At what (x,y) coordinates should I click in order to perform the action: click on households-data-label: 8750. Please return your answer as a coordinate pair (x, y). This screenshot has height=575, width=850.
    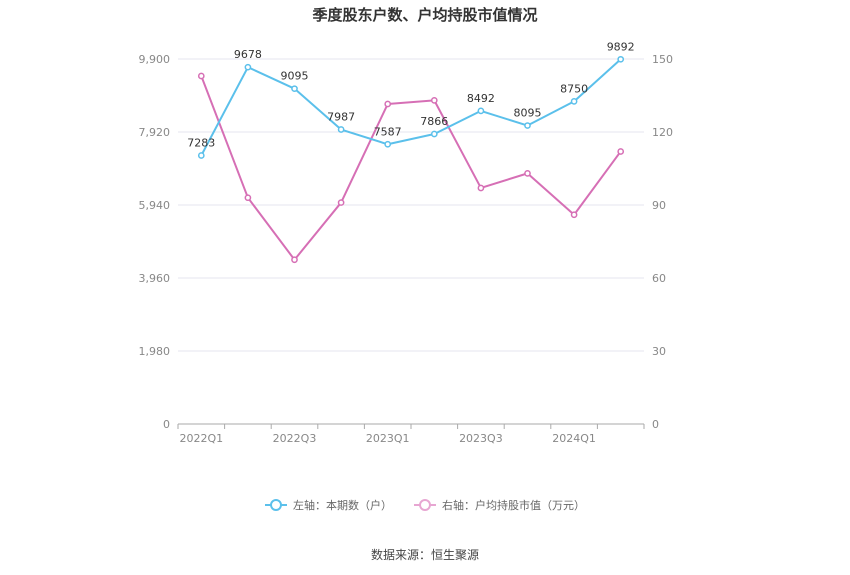
    Looking at the image, I should click on (574, 88).